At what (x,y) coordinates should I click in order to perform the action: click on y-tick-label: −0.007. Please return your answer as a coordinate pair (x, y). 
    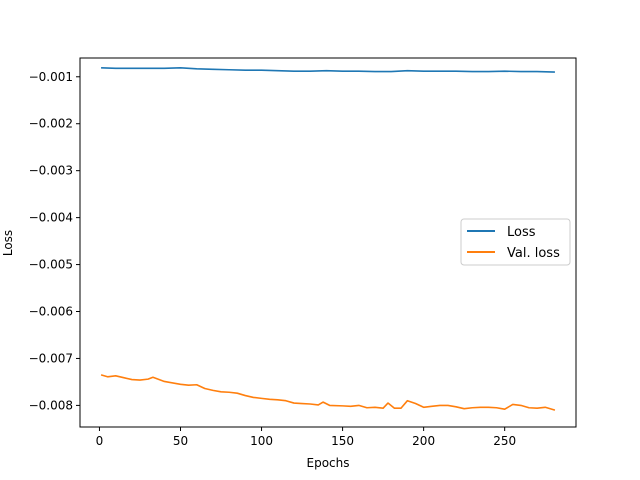
    Looking at the image, I should click on (51, 358).